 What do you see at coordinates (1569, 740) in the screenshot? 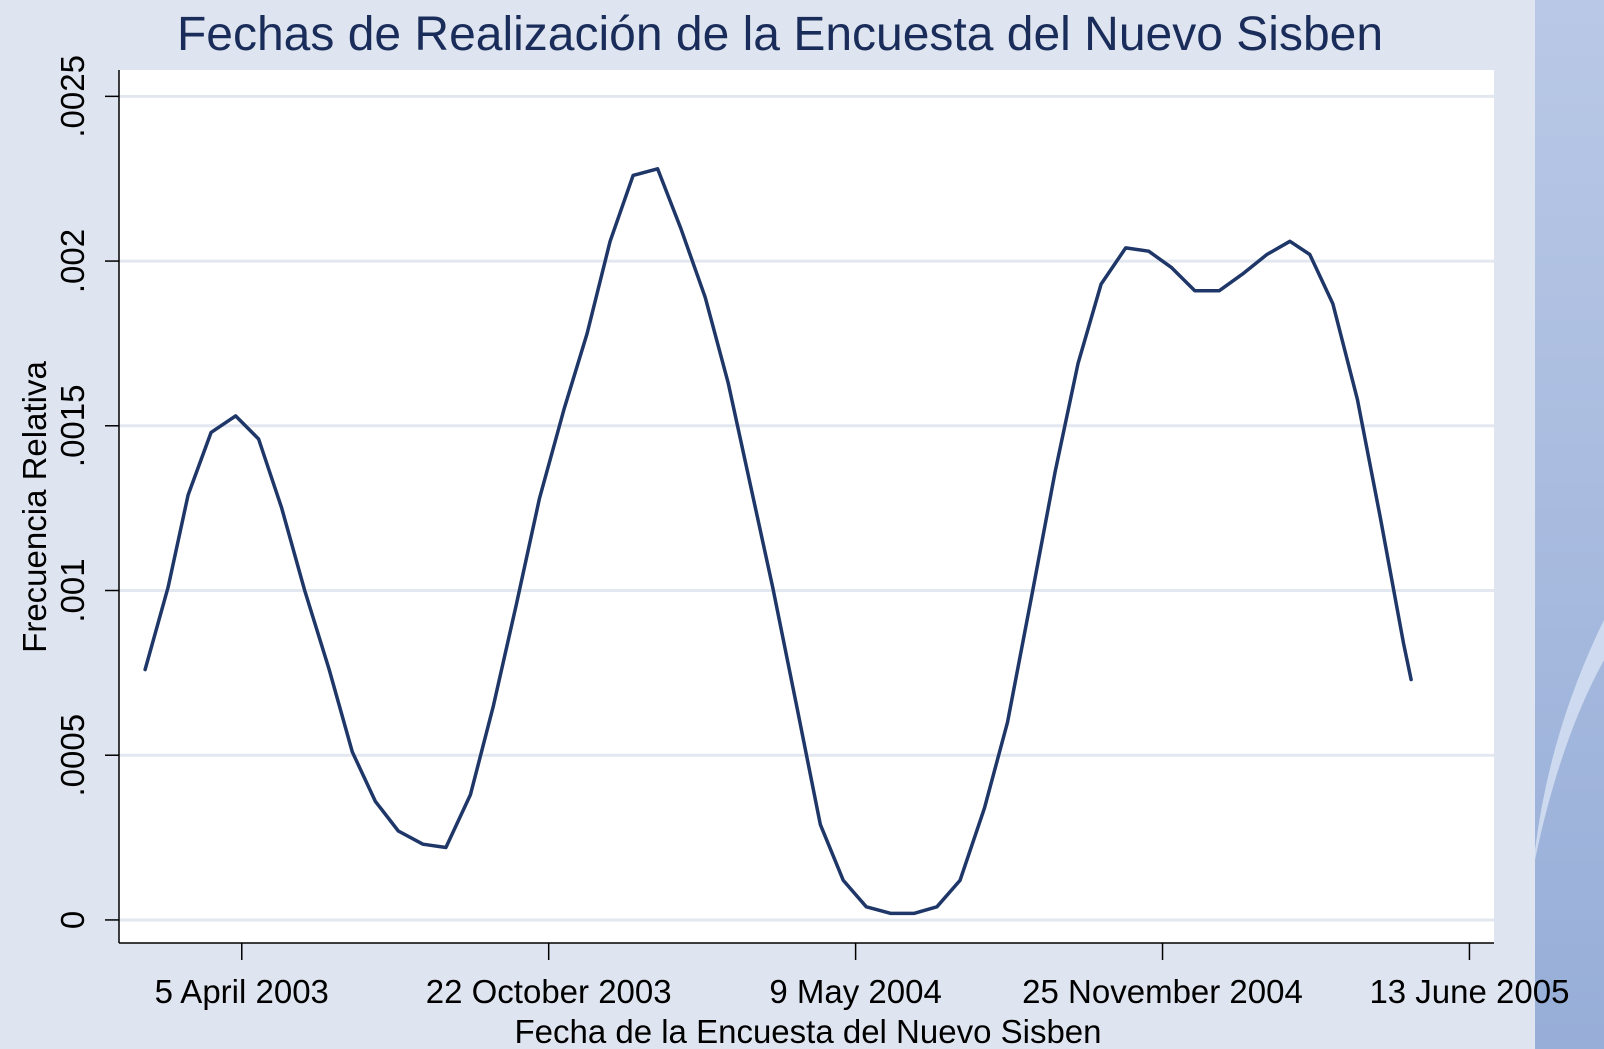
I see `decoration` at bounding box center [1569, 740].